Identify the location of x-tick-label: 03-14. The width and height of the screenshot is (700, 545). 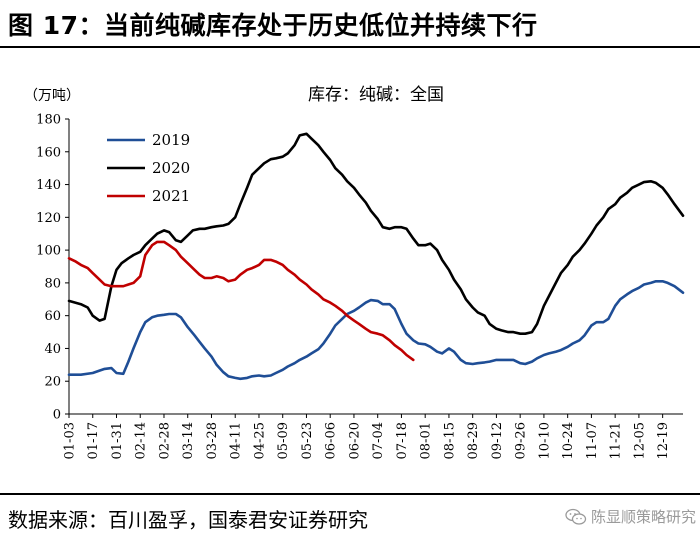
(188, 440).